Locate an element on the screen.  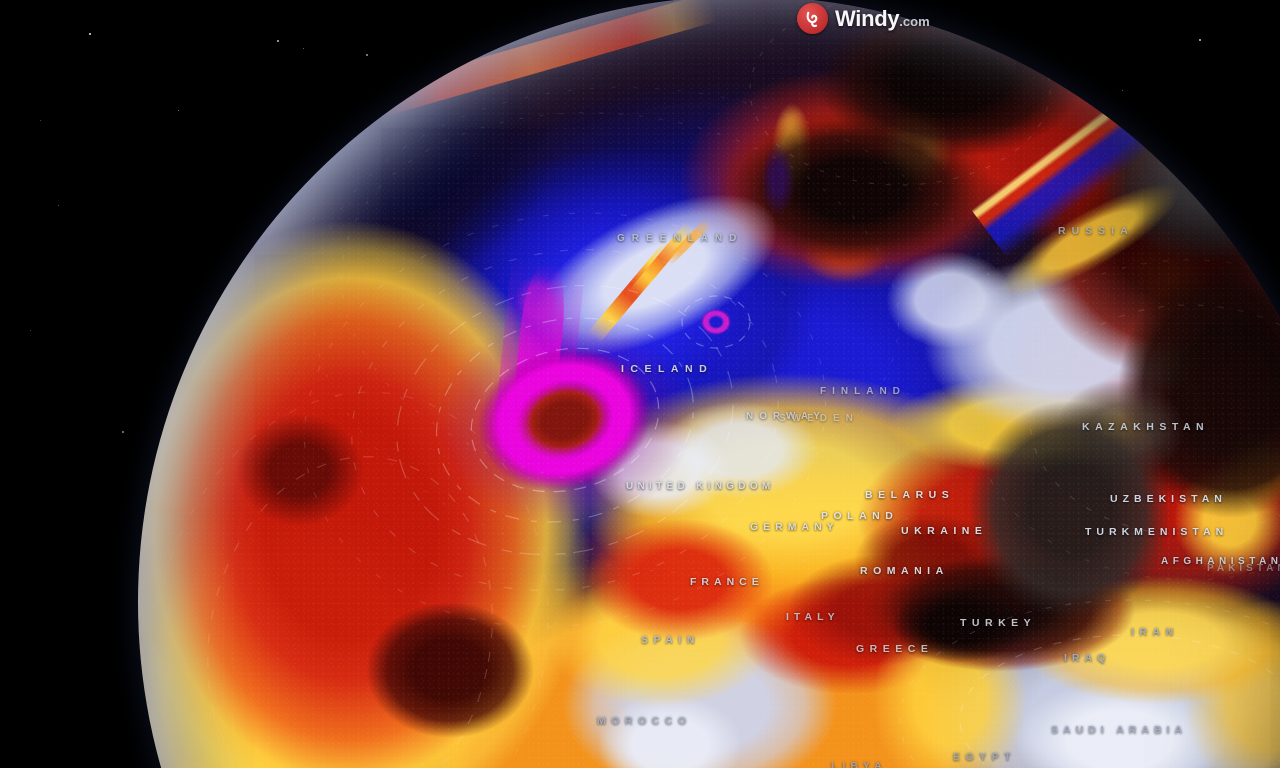
windy-logo-text: Windy is located at coordinates (867, 18).